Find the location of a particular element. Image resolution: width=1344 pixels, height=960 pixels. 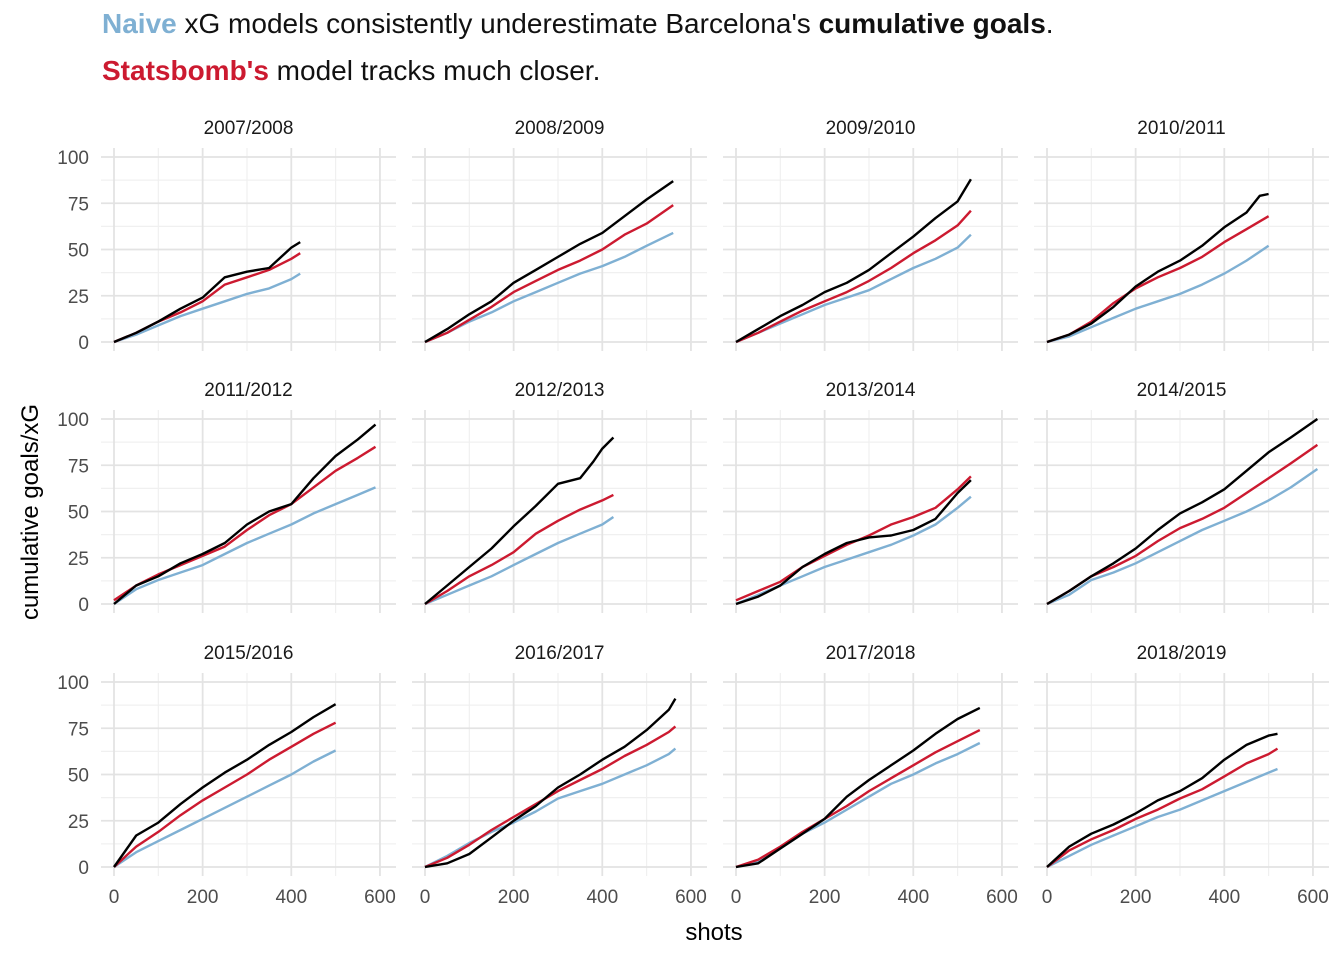

panel-2007-2008: 2007/2008 0 25 50 75 100 is located at coordinates (226, 236).